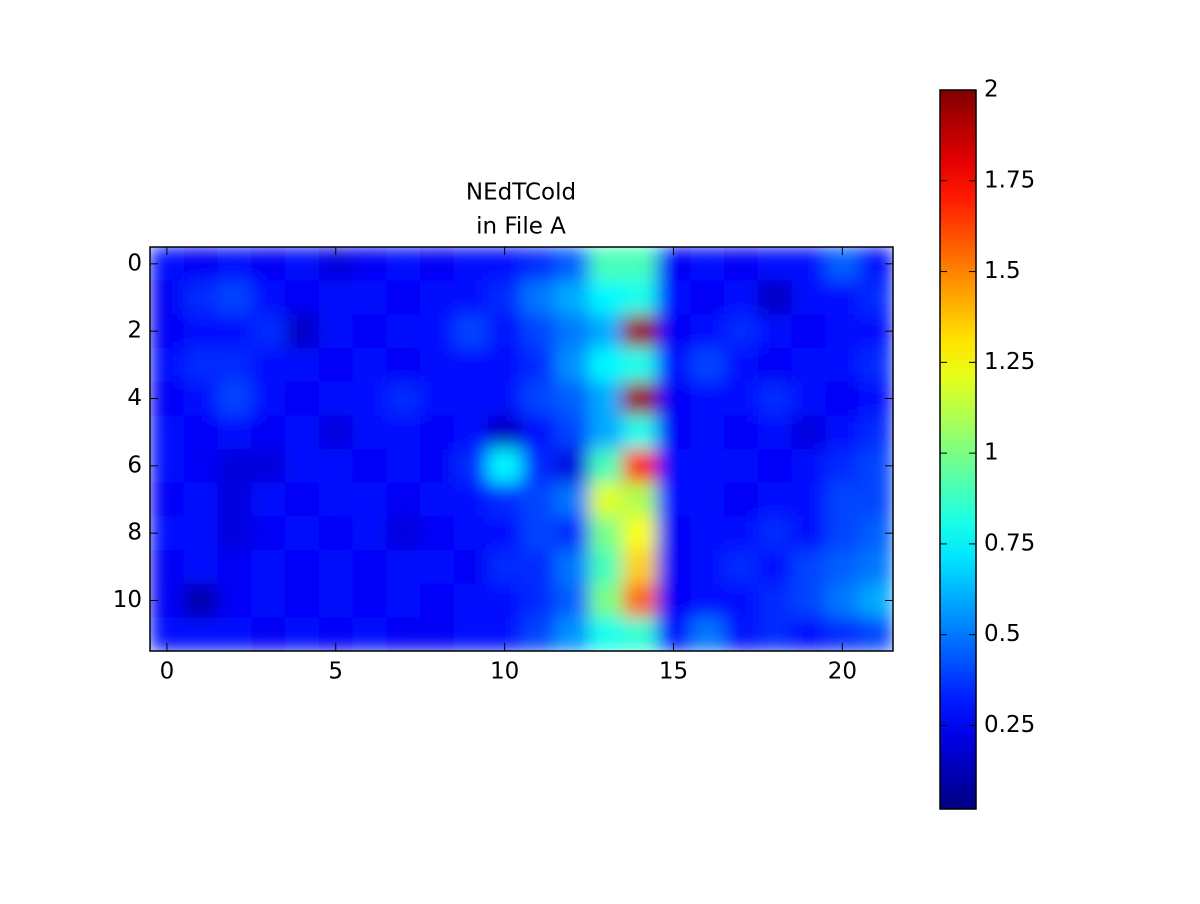 The width and height of the screenshot is (1200, 904). Describe the element at coordinates (134, 263) in the screenshot. I see `y-tick-label: 0` at that location.